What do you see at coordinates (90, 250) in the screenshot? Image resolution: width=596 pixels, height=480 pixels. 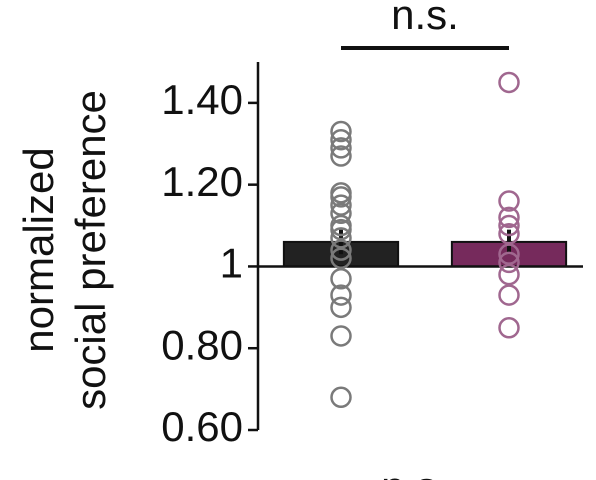 I see `y-axis-label: social preference` at bounding box center [90, 250].